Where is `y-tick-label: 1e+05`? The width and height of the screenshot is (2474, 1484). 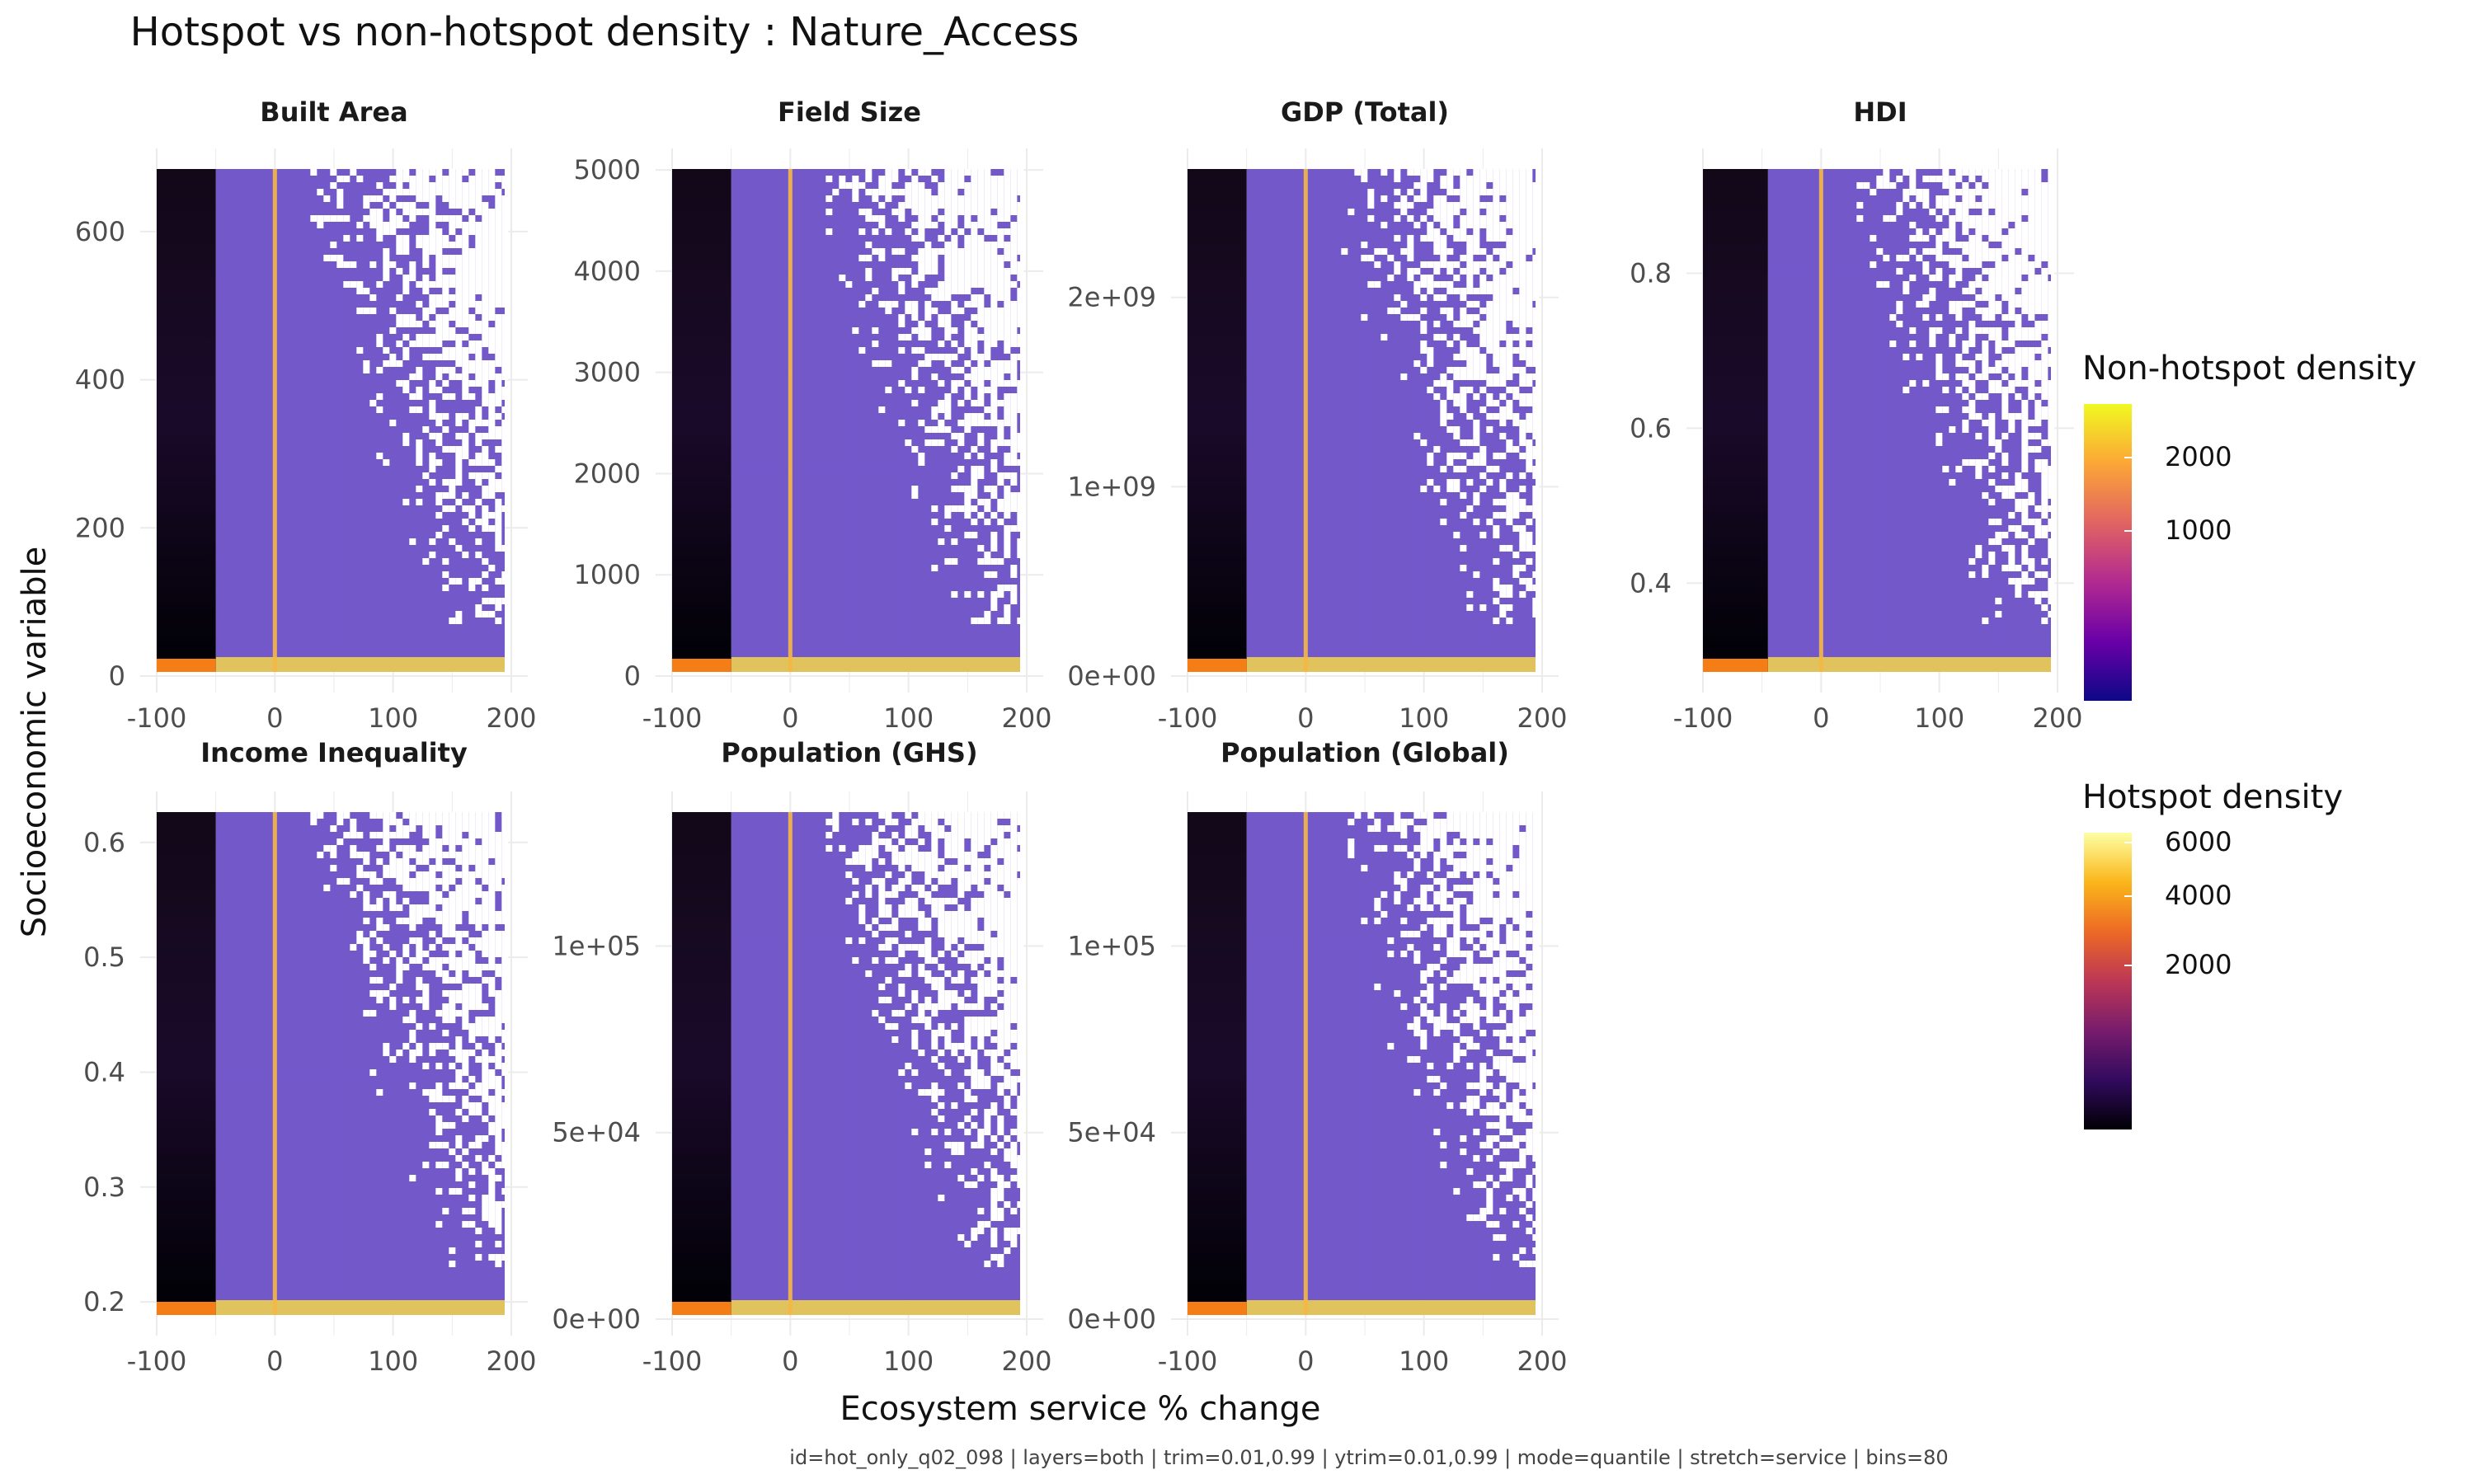 y-tick-label: 1e+05 is located at coordinates (1111, 945).